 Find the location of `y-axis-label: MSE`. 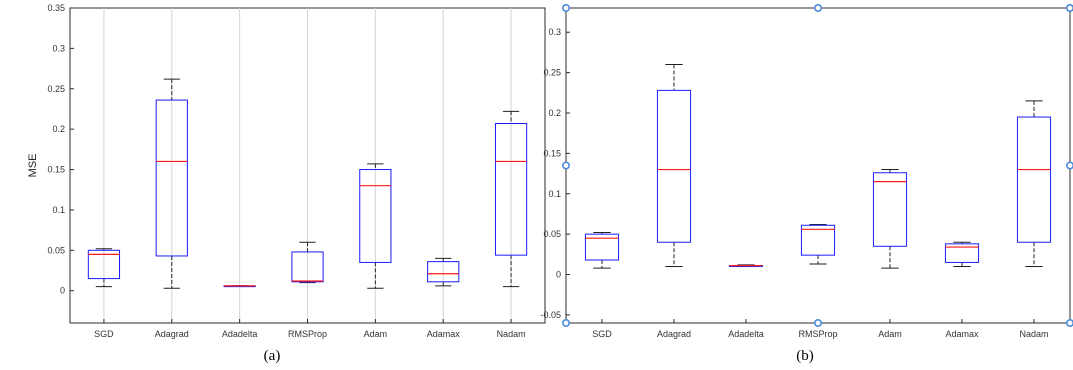

y-axis-label: MSE is located at coordinates (33, 166).